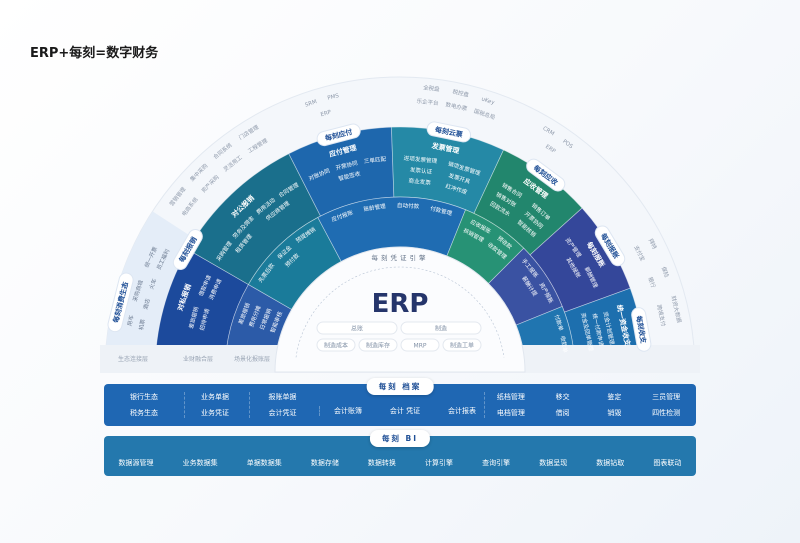 This screenshot has width=800, height=543. Describe the element at coordinates (439, 463) in the screenshot. I see `bi-item: 计算引擎` at that location.